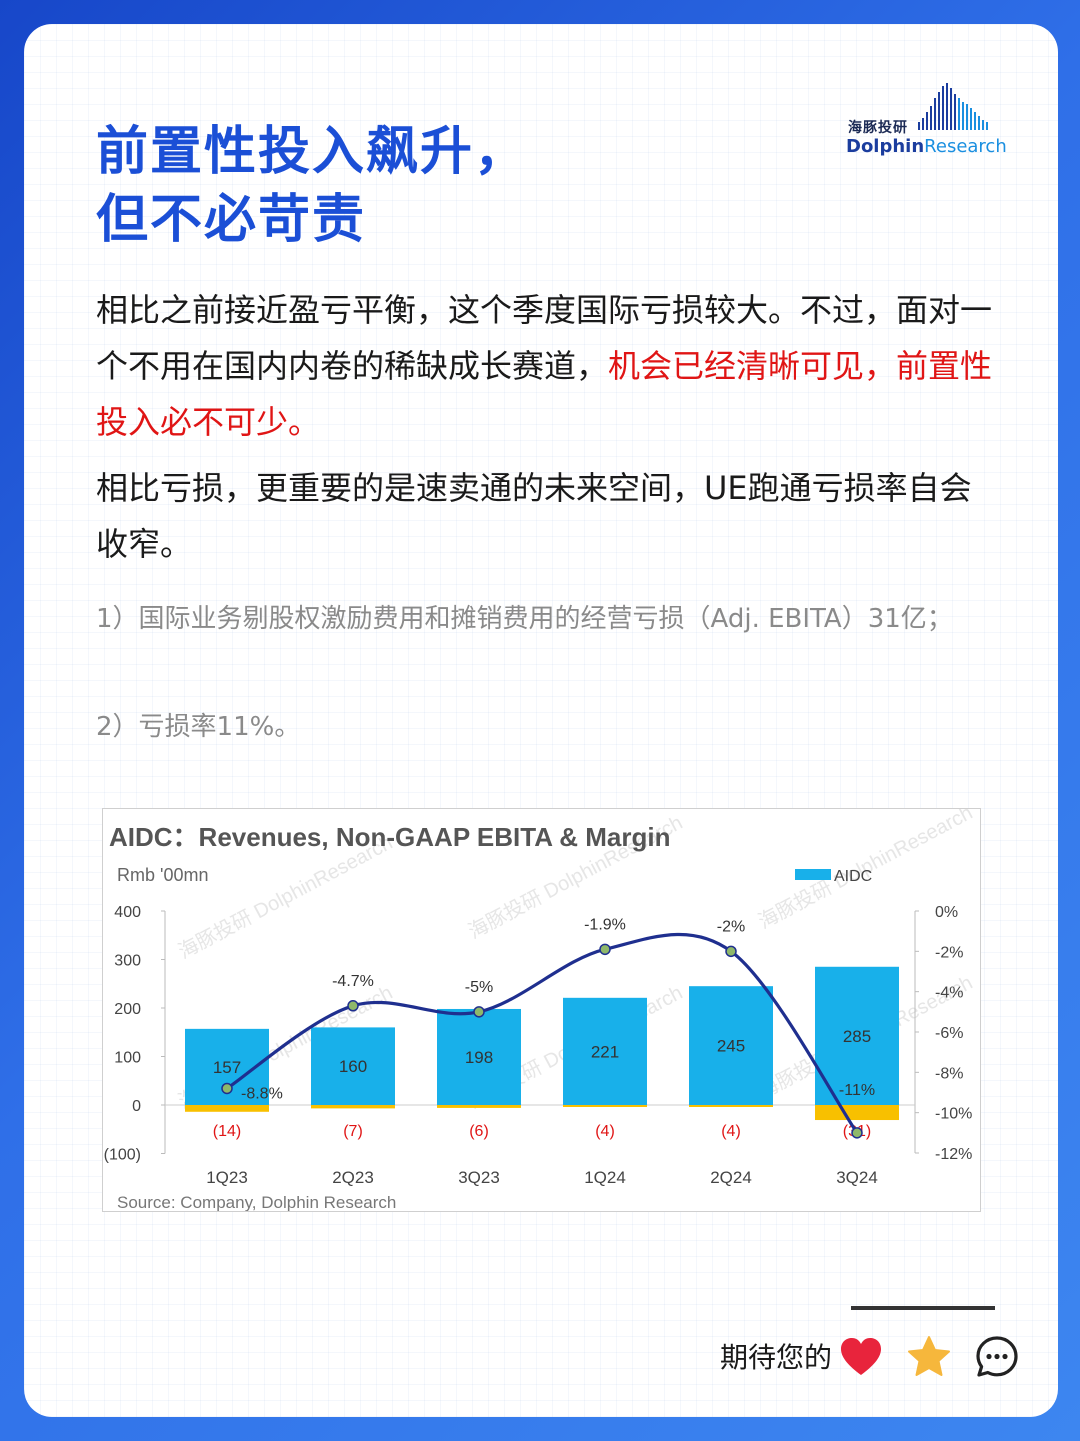 The width and height of the screenshot is (1080, 1441). Describe the element at coordinates (923, 1308) in the screenshot. I see `divider-line` at that location.